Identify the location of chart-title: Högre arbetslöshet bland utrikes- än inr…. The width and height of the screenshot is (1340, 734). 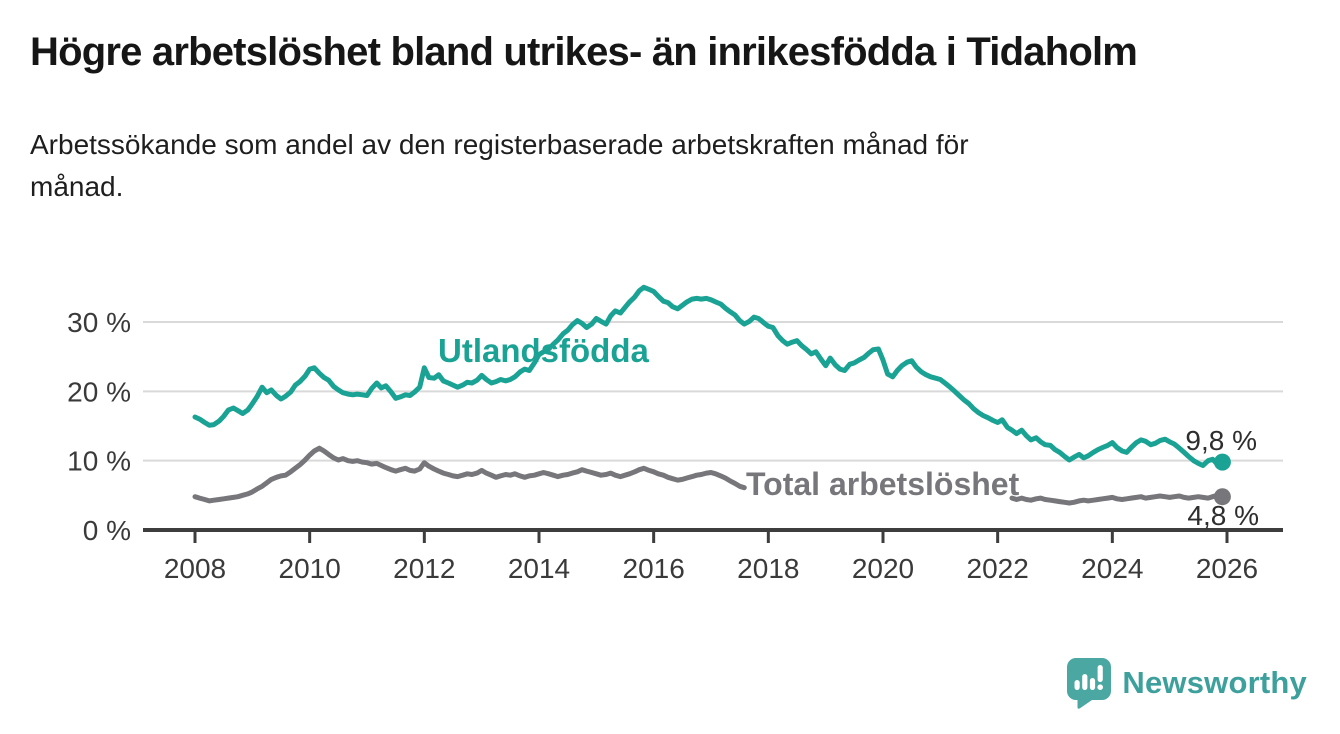
(584, 52).